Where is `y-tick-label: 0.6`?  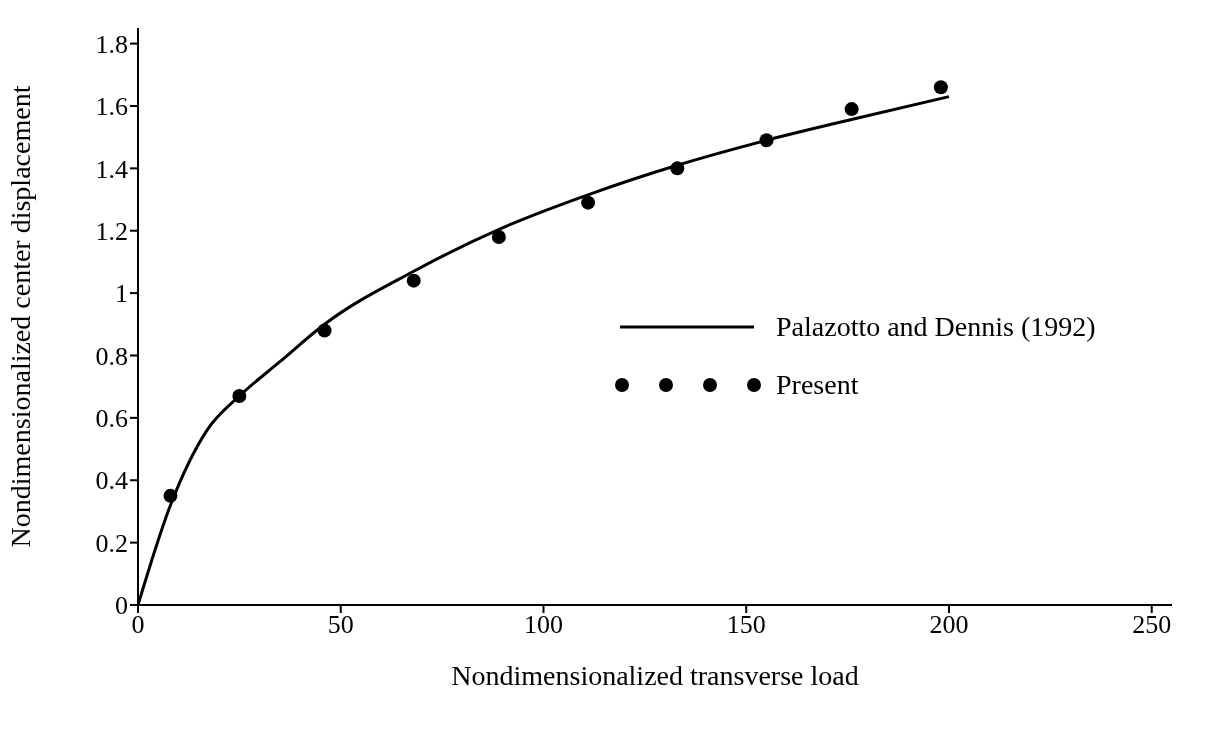
y-tick-label: 0.6 is located at coordinates (111, 419).